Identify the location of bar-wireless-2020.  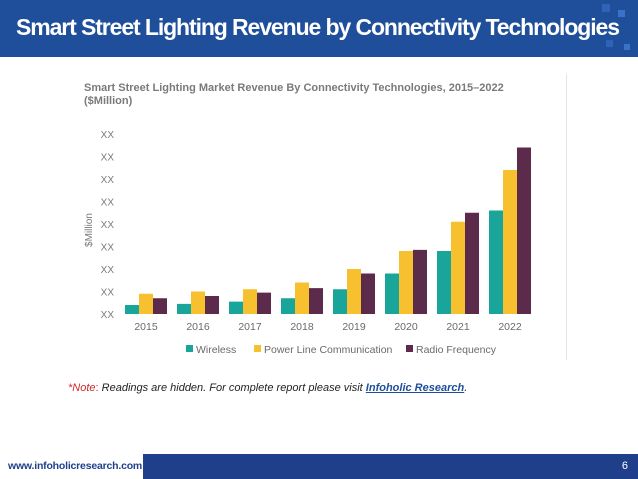
(392, 293).